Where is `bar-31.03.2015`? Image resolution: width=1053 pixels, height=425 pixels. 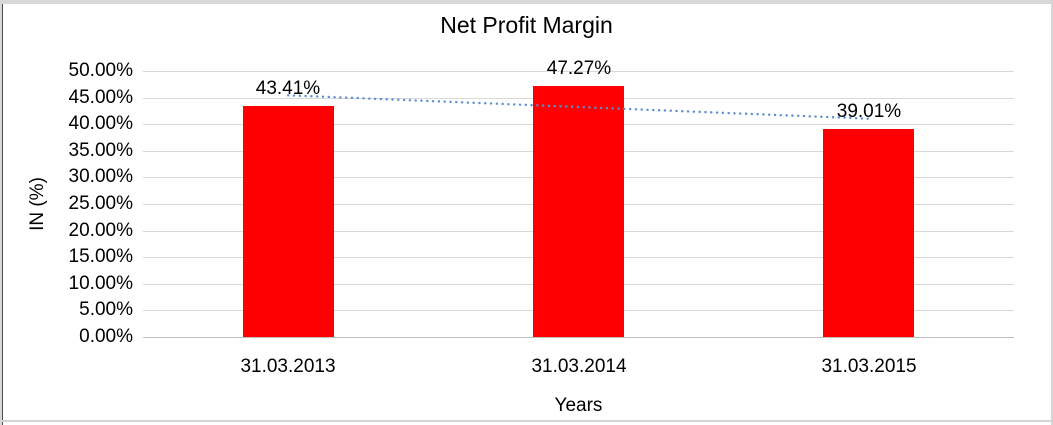 bar-31.03.2015 is located at coordinates (868, 233).